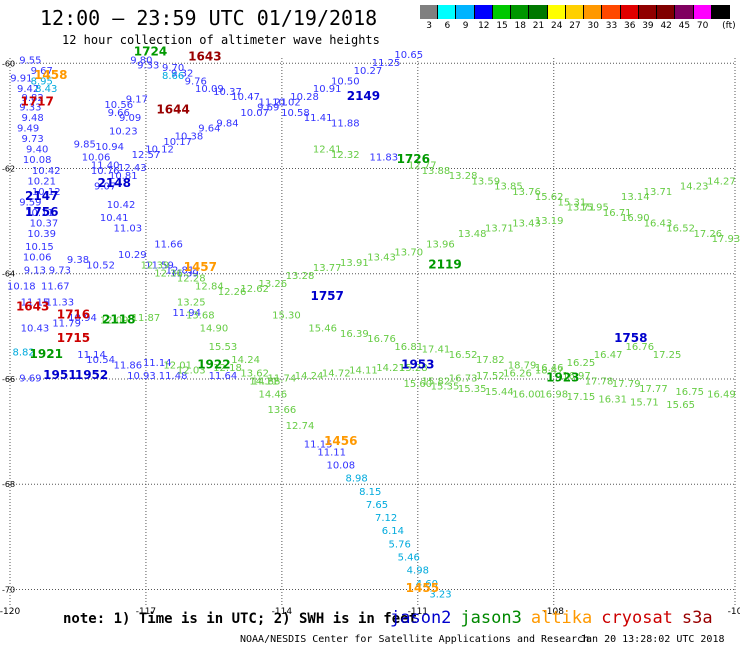  What do you see at coordinates (549, 197) in the screenshot?
I see `wave-height-label: 15.62` at bounding box center [549, 197].